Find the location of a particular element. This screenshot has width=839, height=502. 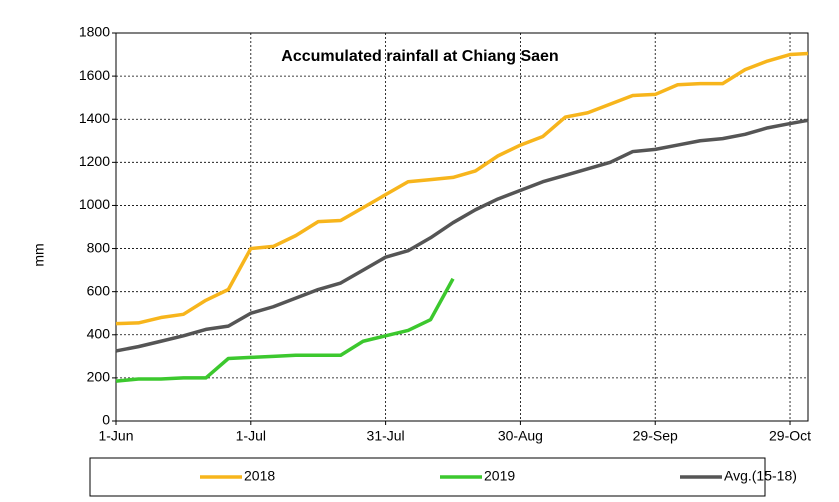

y-tick-label: 200 is located at coordinates (99, 377).